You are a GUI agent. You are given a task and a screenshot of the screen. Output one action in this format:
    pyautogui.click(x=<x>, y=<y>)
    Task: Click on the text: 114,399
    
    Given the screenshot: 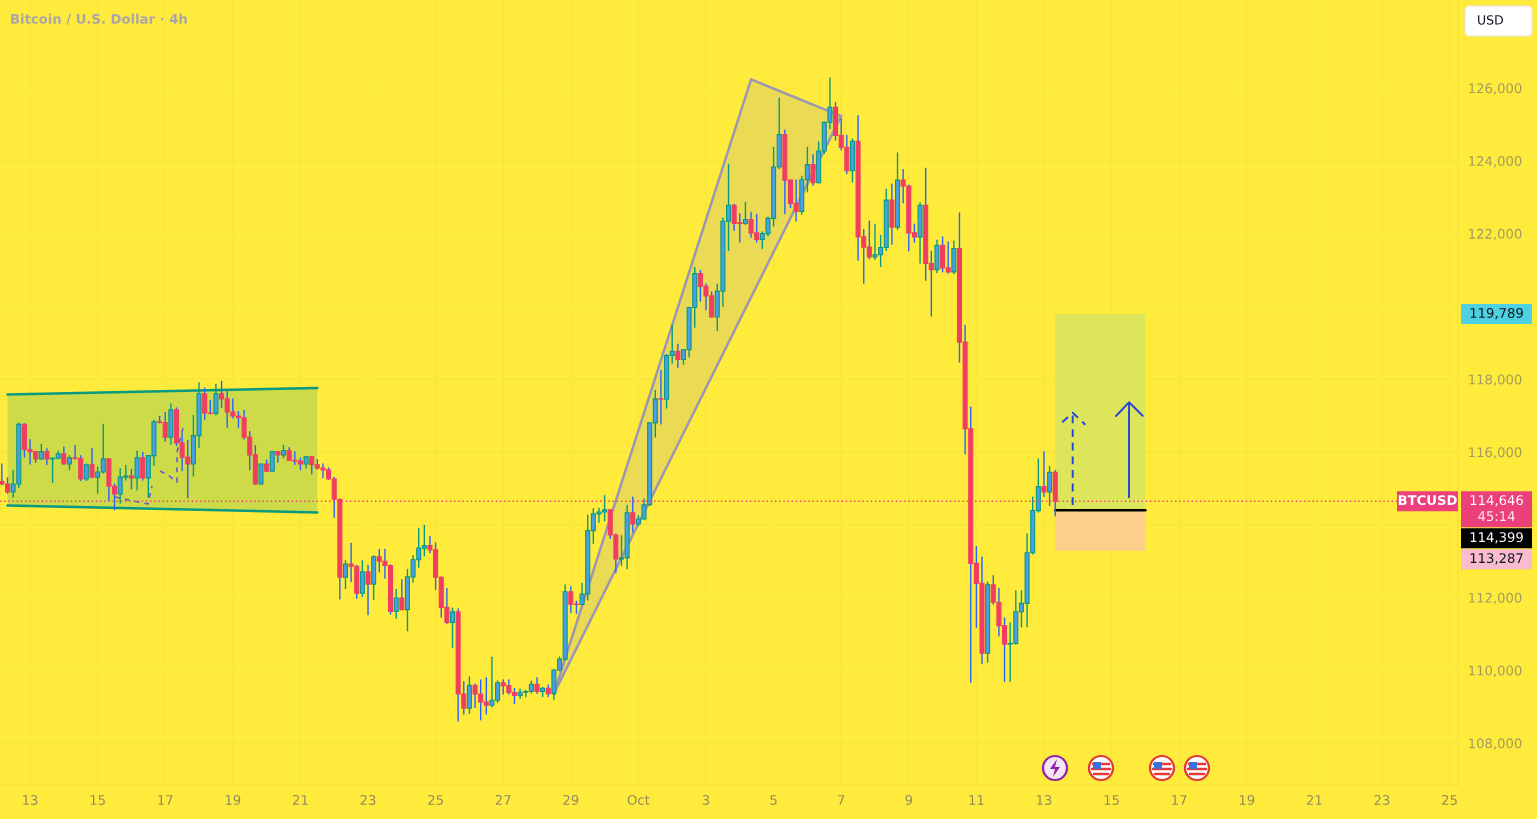 What is the action you would take?
    pyautogui.click(x=1496, y=538)
    